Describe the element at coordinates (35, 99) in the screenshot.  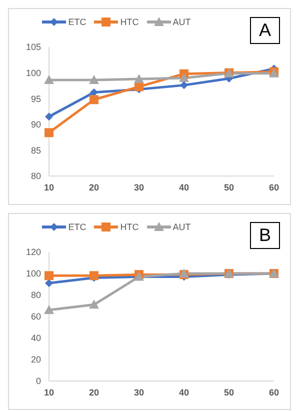
I see `y-tick-label: 95` at that location.